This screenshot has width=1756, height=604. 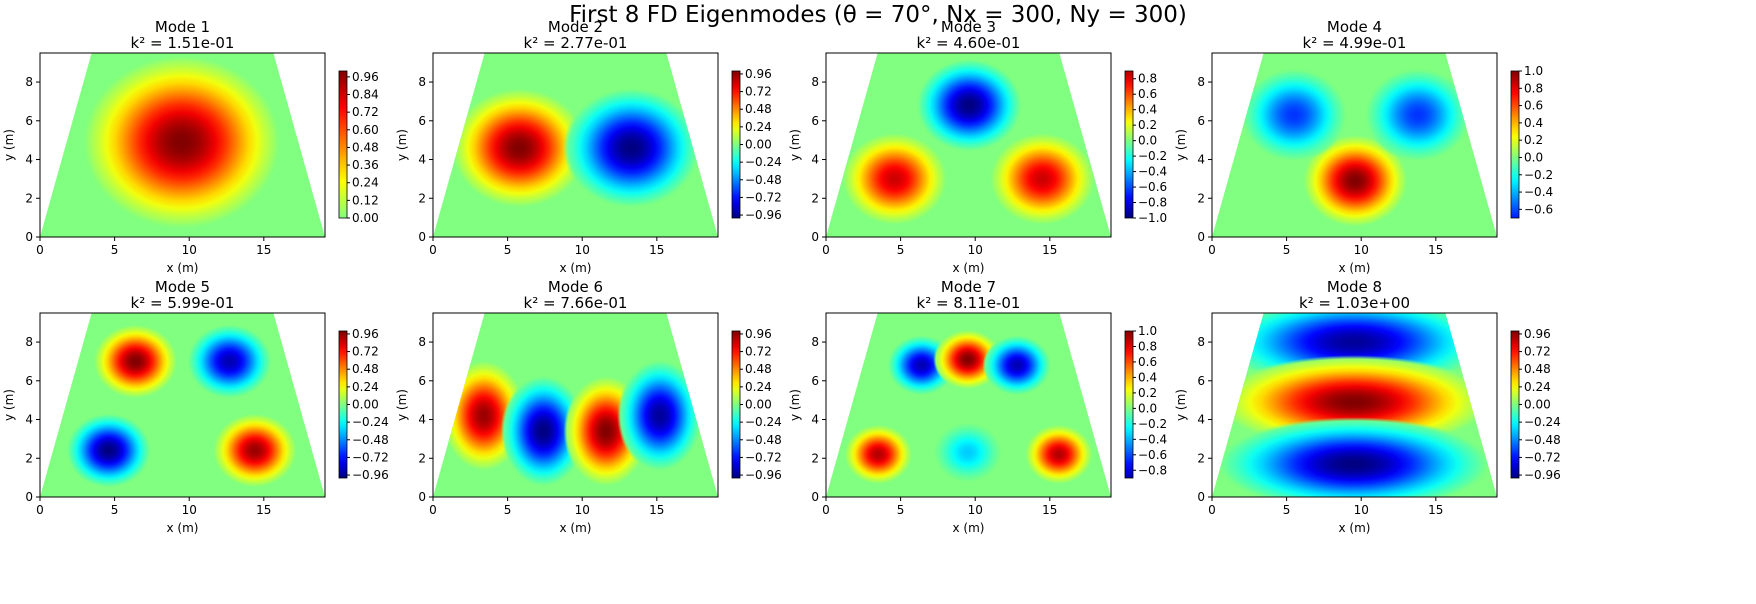 What do you see at coordinates (1147, 110) in the screenshot?
I see `colorbar-tick-label: 0.4` at bounding box center [1147, 110].